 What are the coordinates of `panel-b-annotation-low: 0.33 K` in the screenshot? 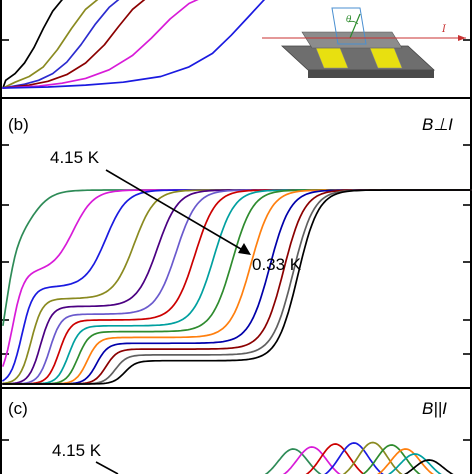 It's located at (277, 264).